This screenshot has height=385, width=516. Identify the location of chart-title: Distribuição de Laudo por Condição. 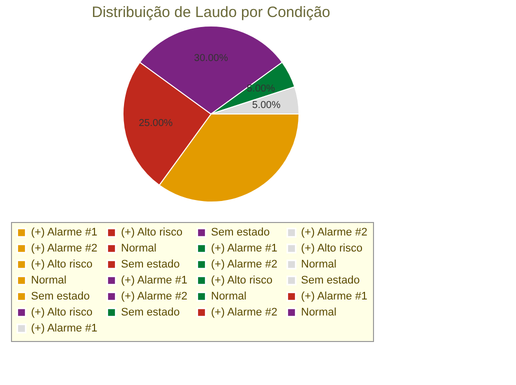
(211, 12).